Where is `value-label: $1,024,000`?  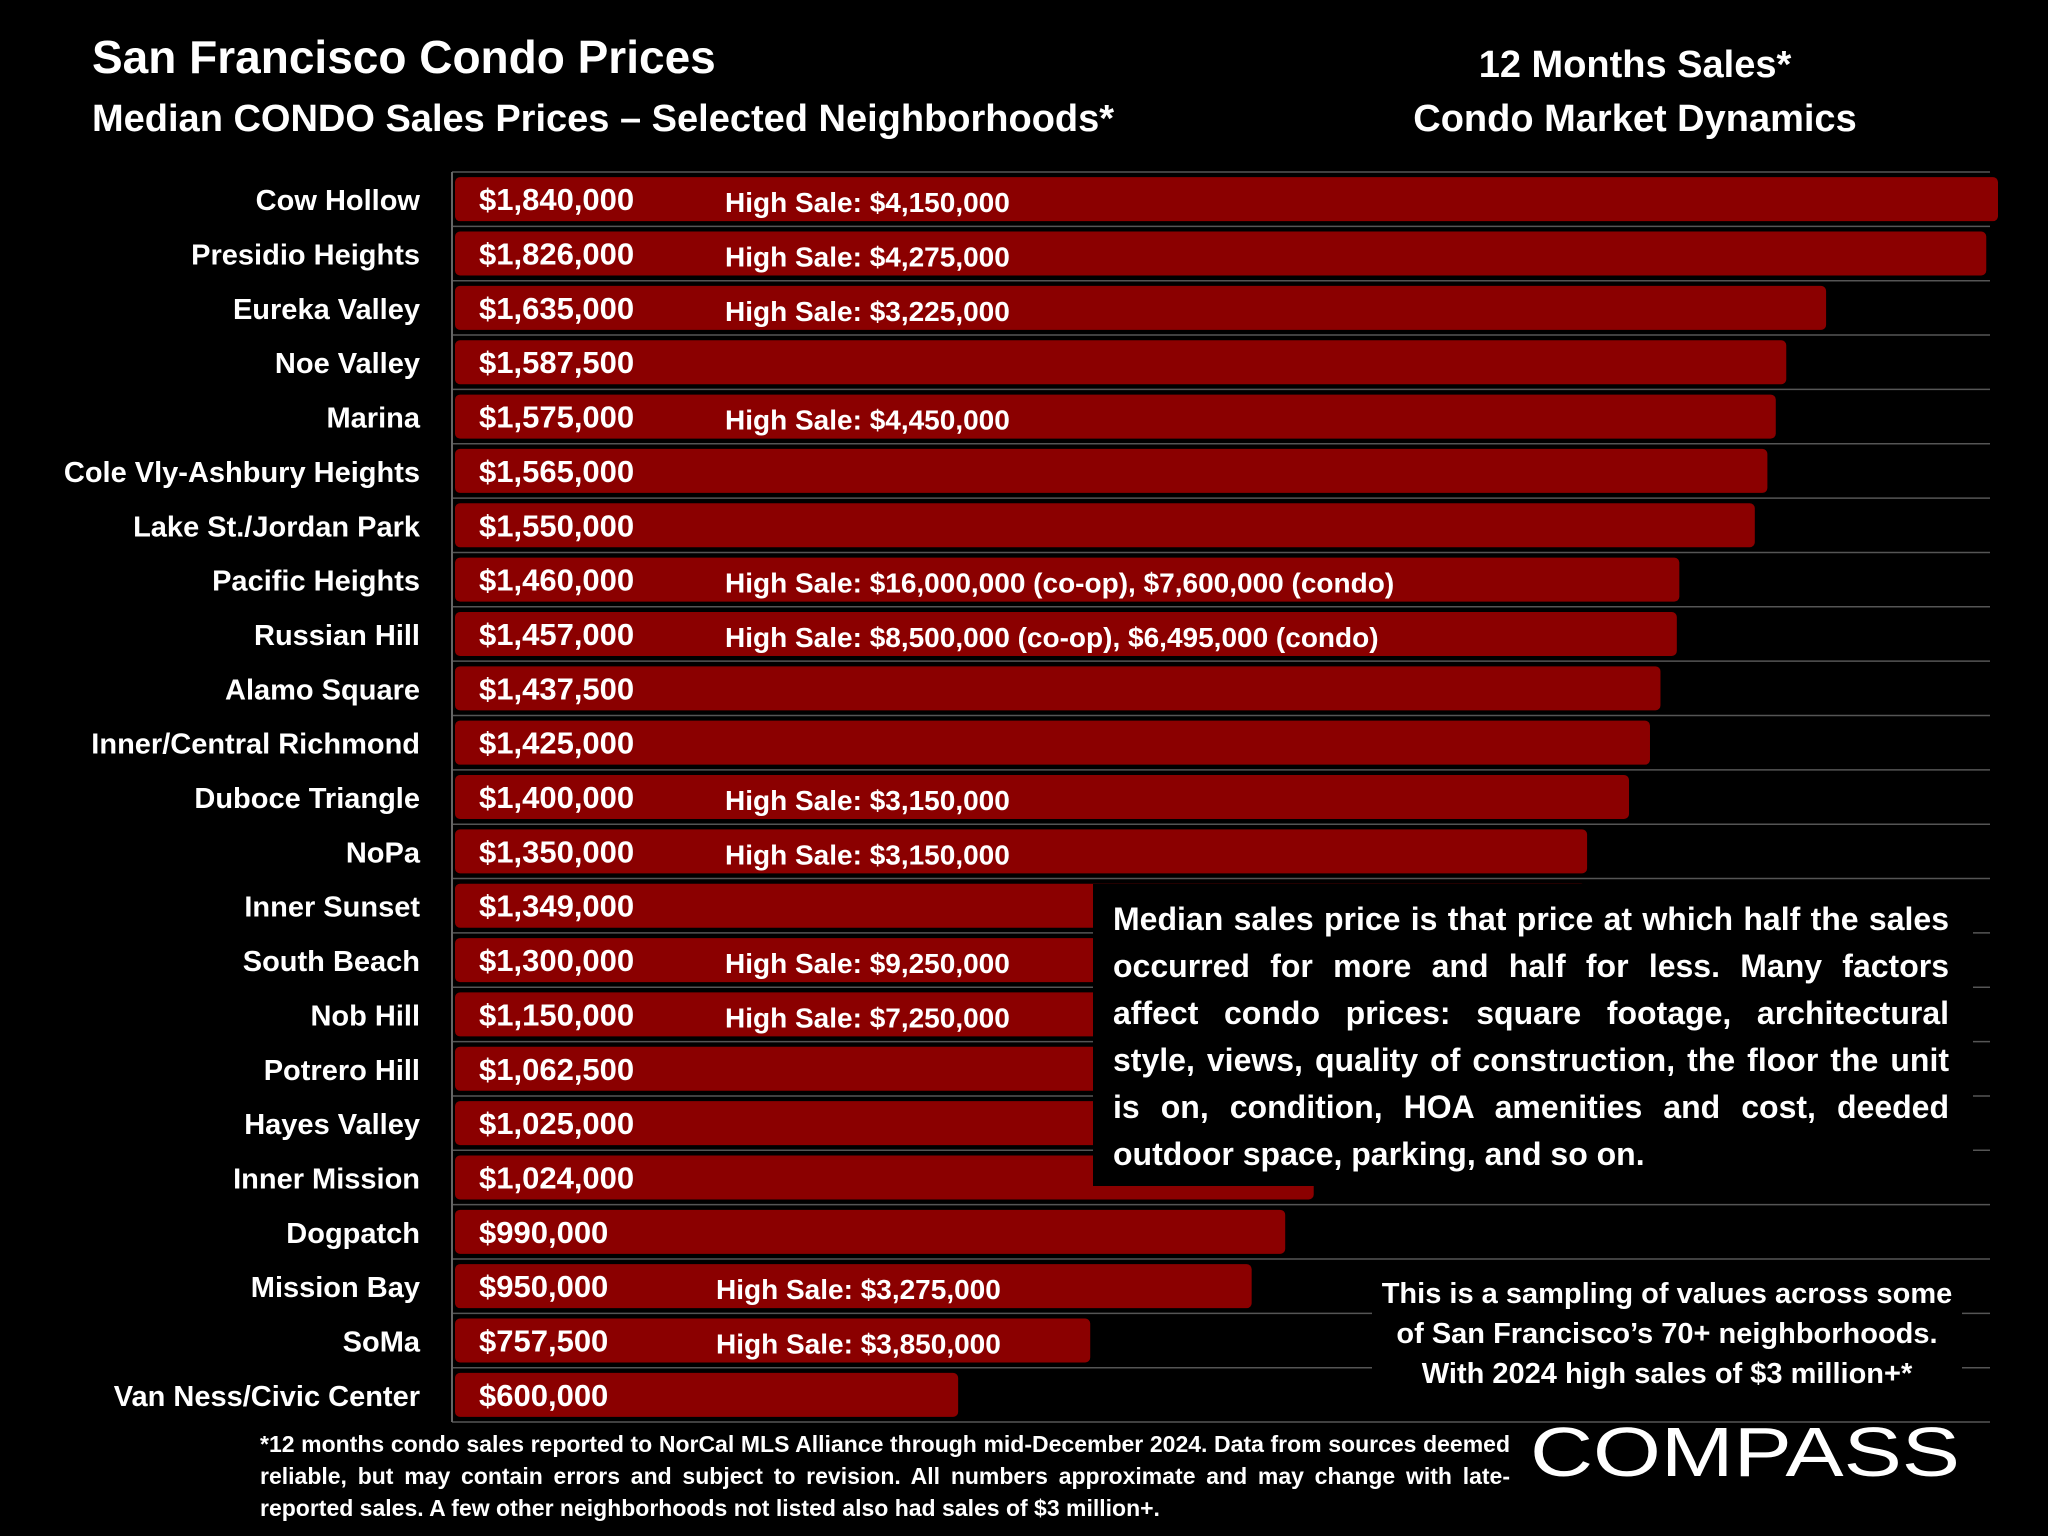 value-label: $1,024,000 is located at coordinates (556, 1177).